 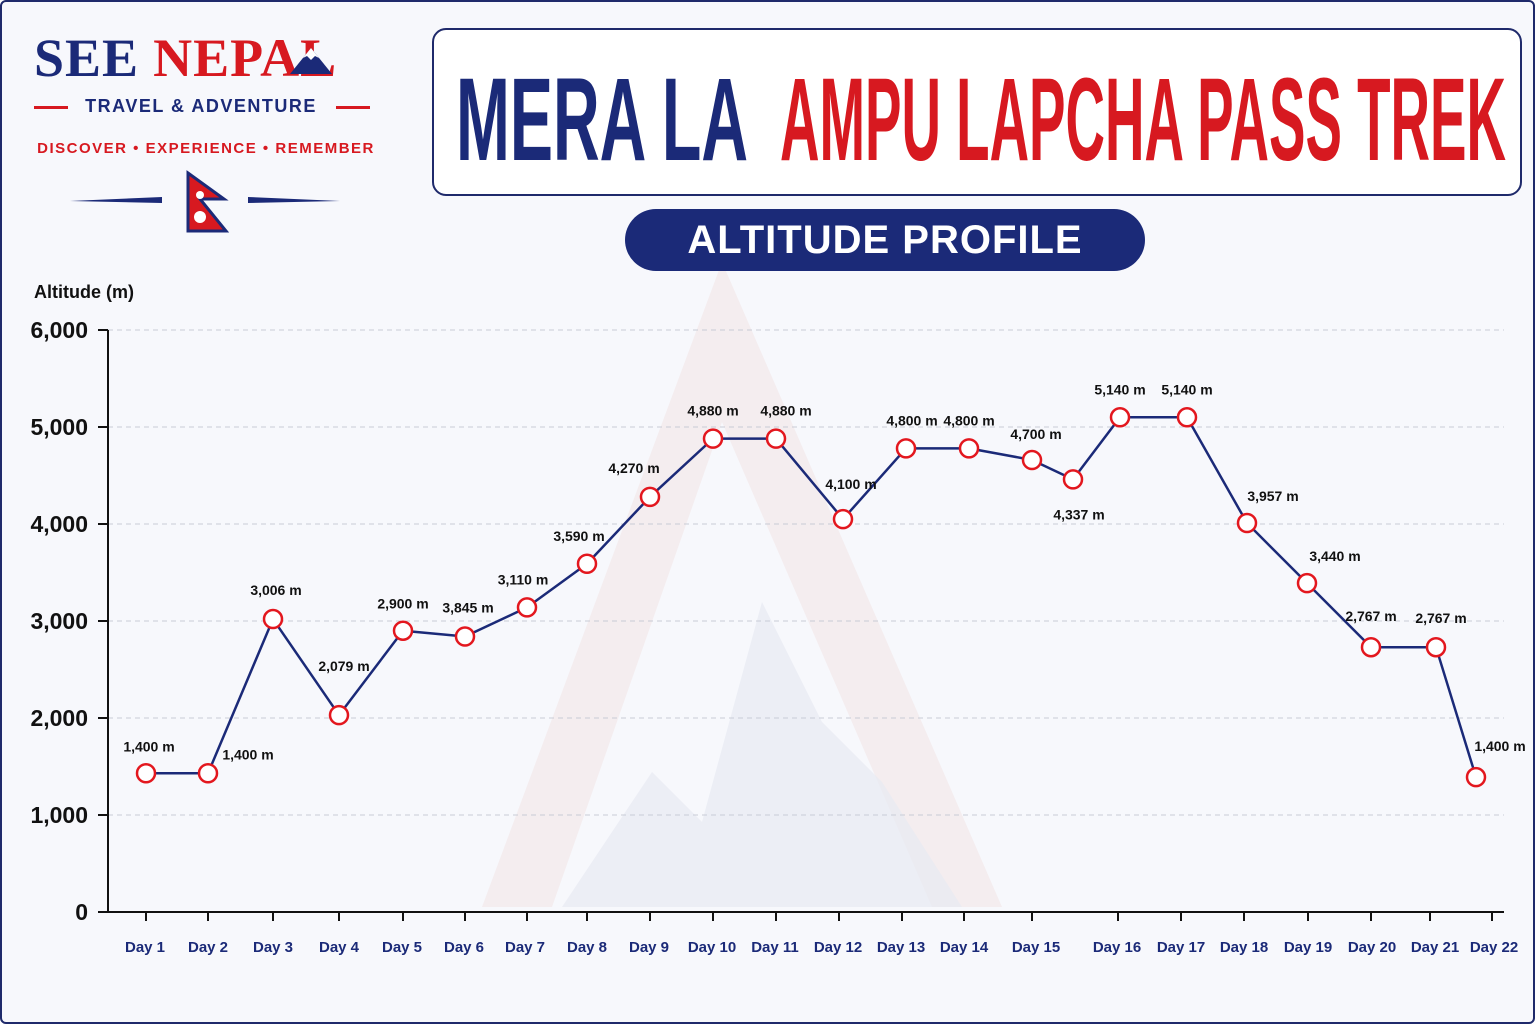 What do you see at coordinates (59, 621) in the screenshot?
I see `y-tick-label: 3,000` at bounding box center [59, 621].